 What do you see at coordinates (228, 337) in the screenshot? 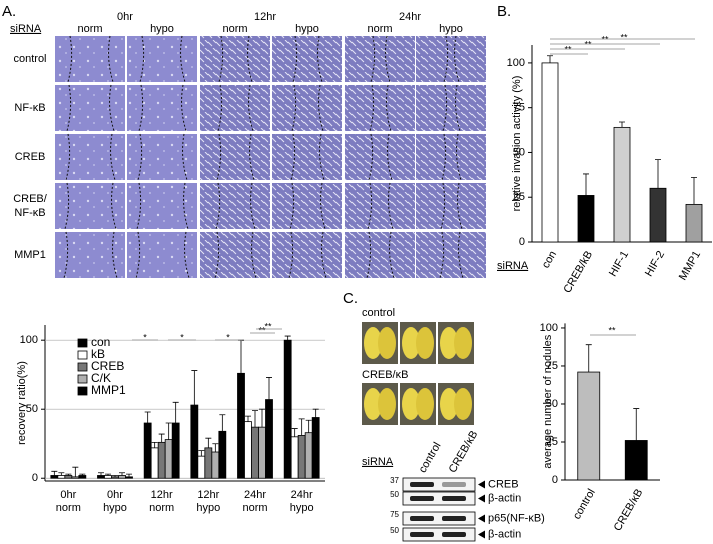
I see `significance: *` at bounding box center [228, 337].